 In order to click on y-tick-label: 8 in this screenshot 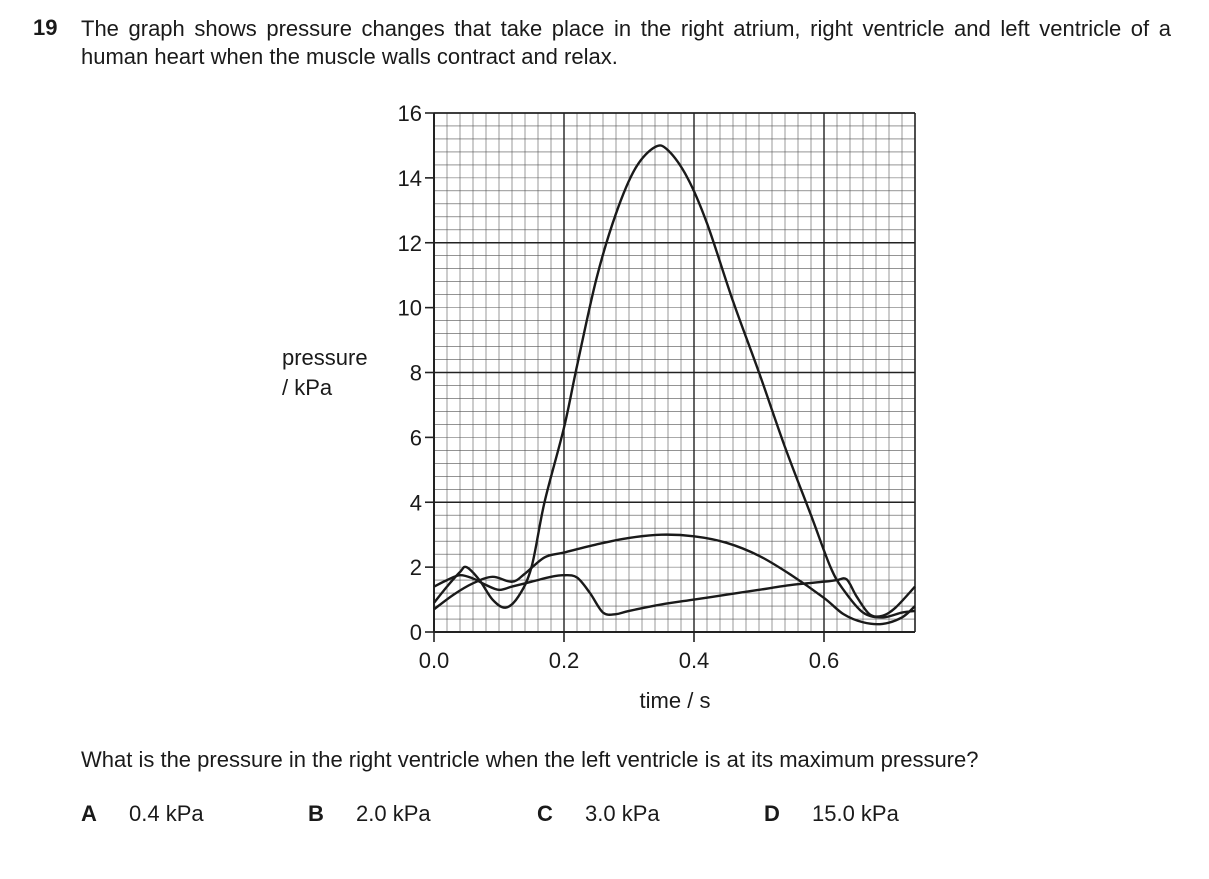, I will do `click(416, 373)`.